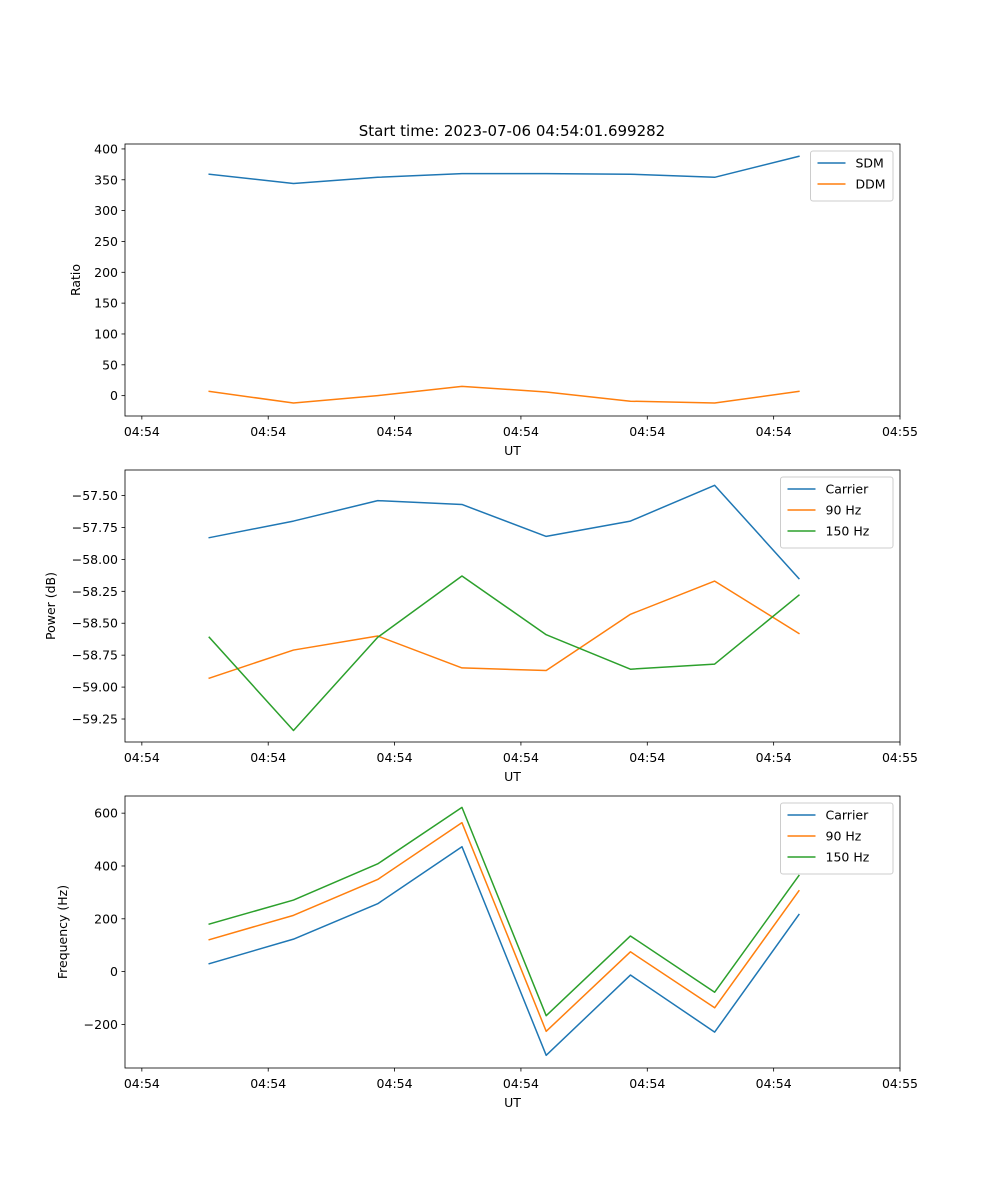 The height and width of the screenshot is (1200, 1000). I want to click on y-tick-label: −58.00, so click(95, 559).